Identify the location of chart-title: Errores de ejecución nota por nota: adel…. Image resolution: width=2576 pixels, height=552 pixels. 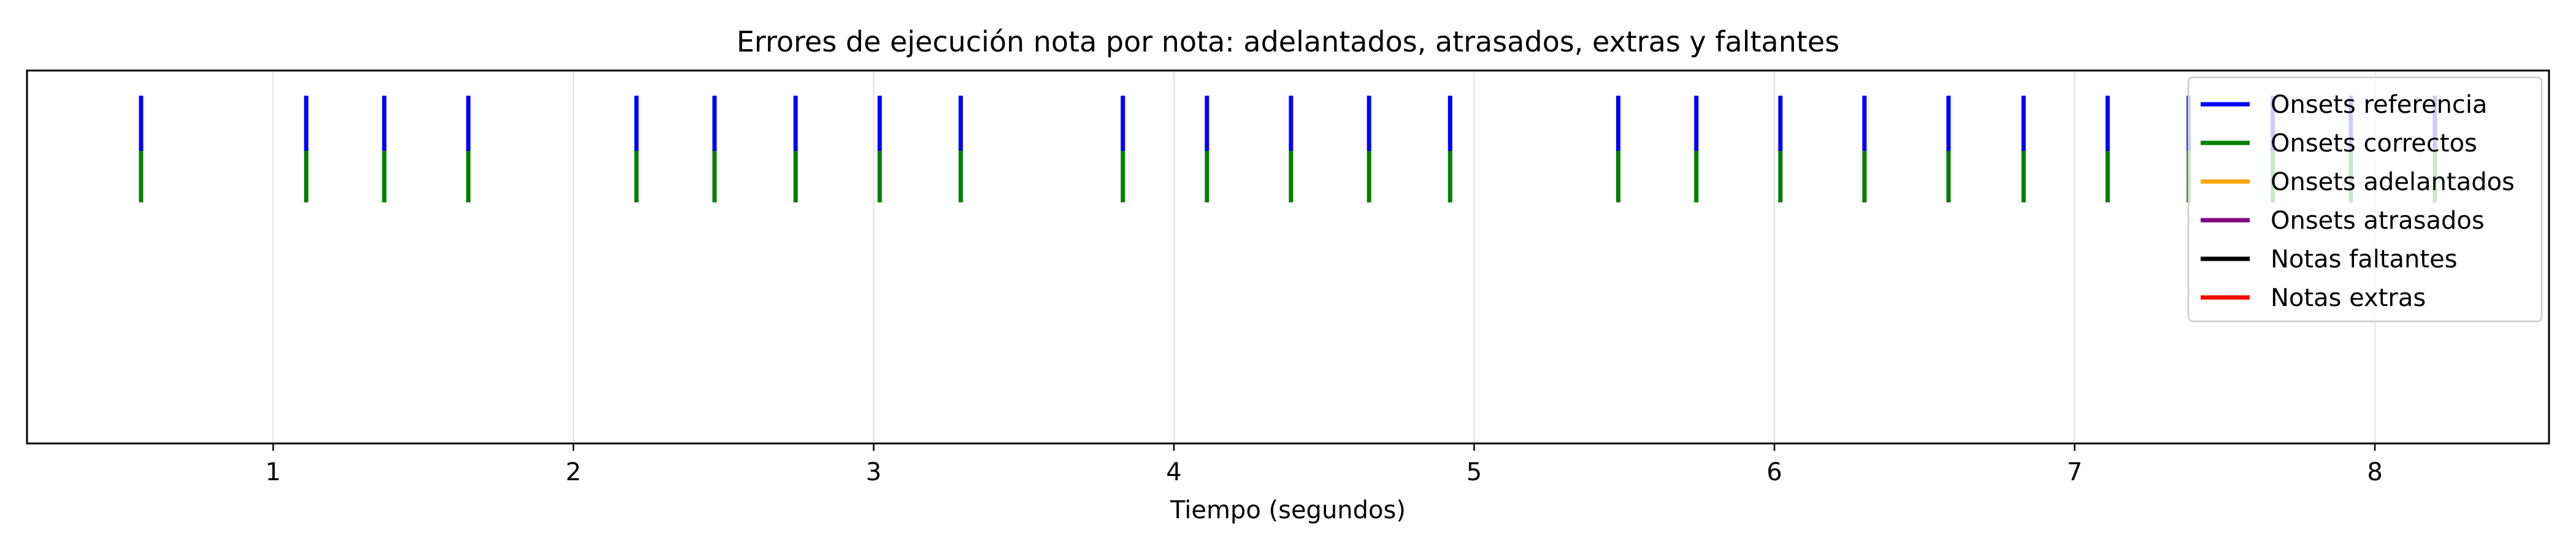
(1288, 41).